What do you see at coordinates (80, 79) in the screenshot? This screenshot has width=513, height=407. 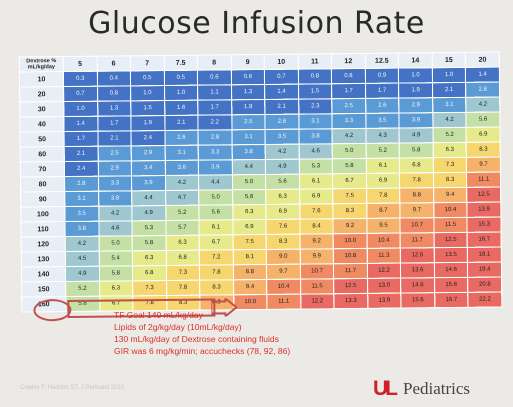 I see `gir-cell: 0.3` at bounding box center [80, 79].